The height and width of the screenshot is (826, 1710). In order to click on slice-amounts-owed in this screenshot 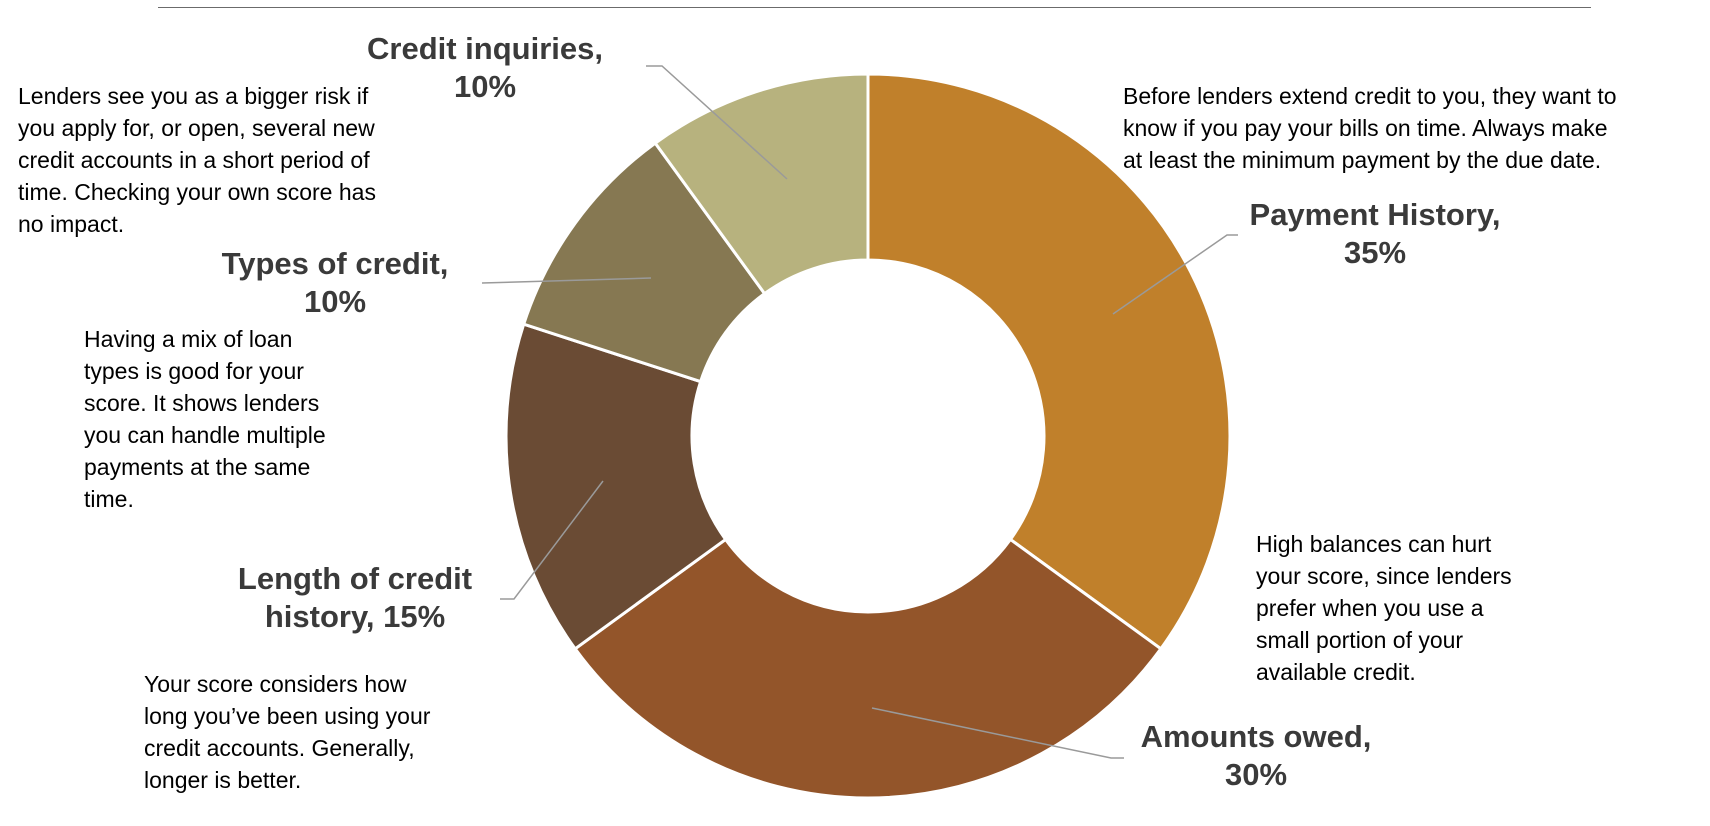, I will do `click(868, 668)`.